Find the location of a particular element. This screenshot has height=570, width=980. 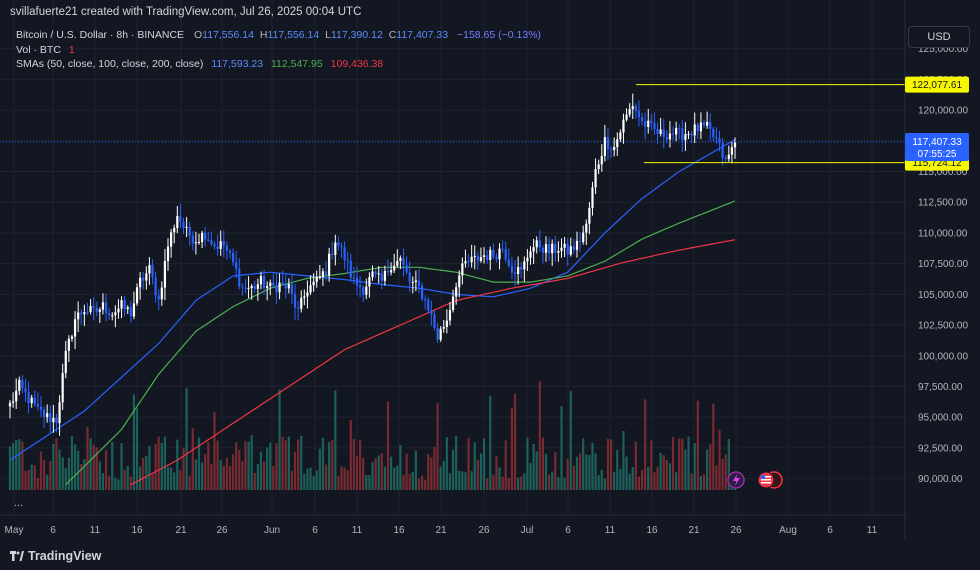

y-tick-label: 112,500.00 is located at coordinates (943, 203).